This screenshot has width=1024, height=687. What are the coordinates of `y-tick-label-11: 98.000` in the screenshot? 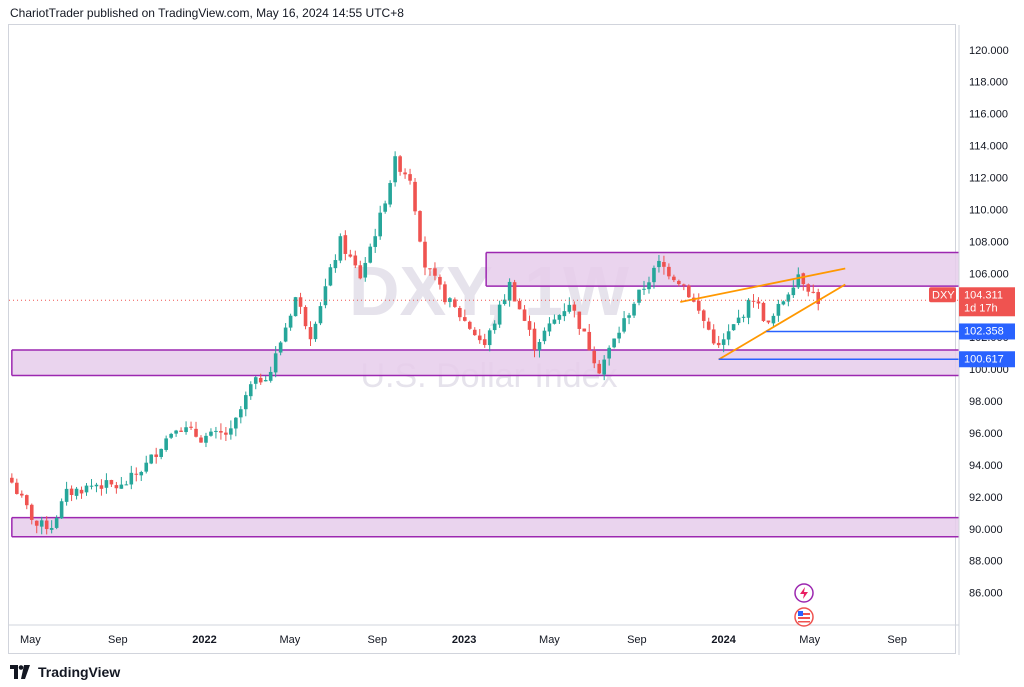 It's located at (986, 402).